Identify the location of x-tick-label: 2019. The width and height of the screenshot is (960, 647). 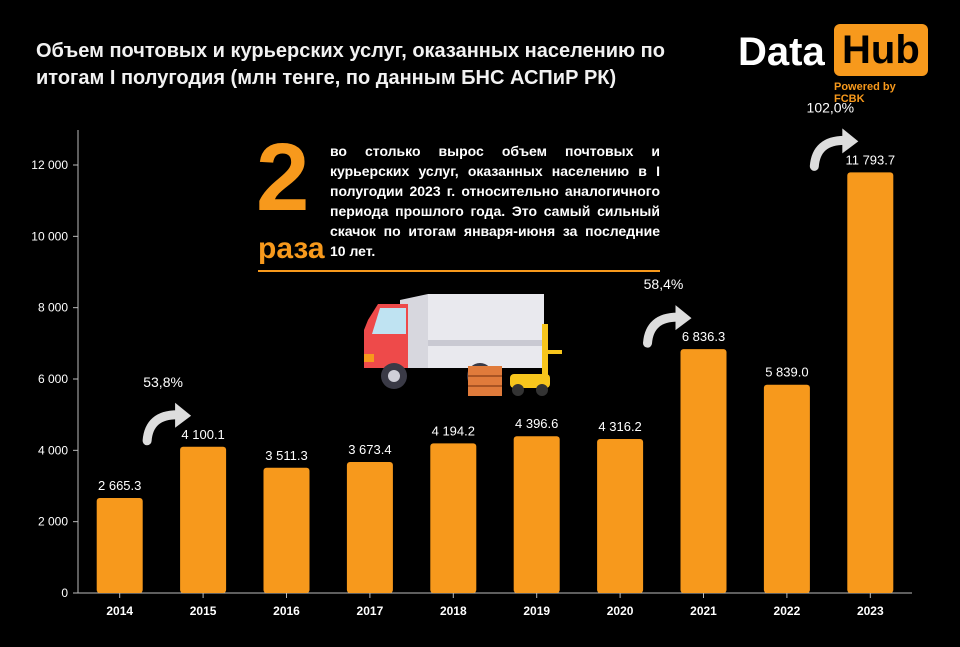
(536, 611).